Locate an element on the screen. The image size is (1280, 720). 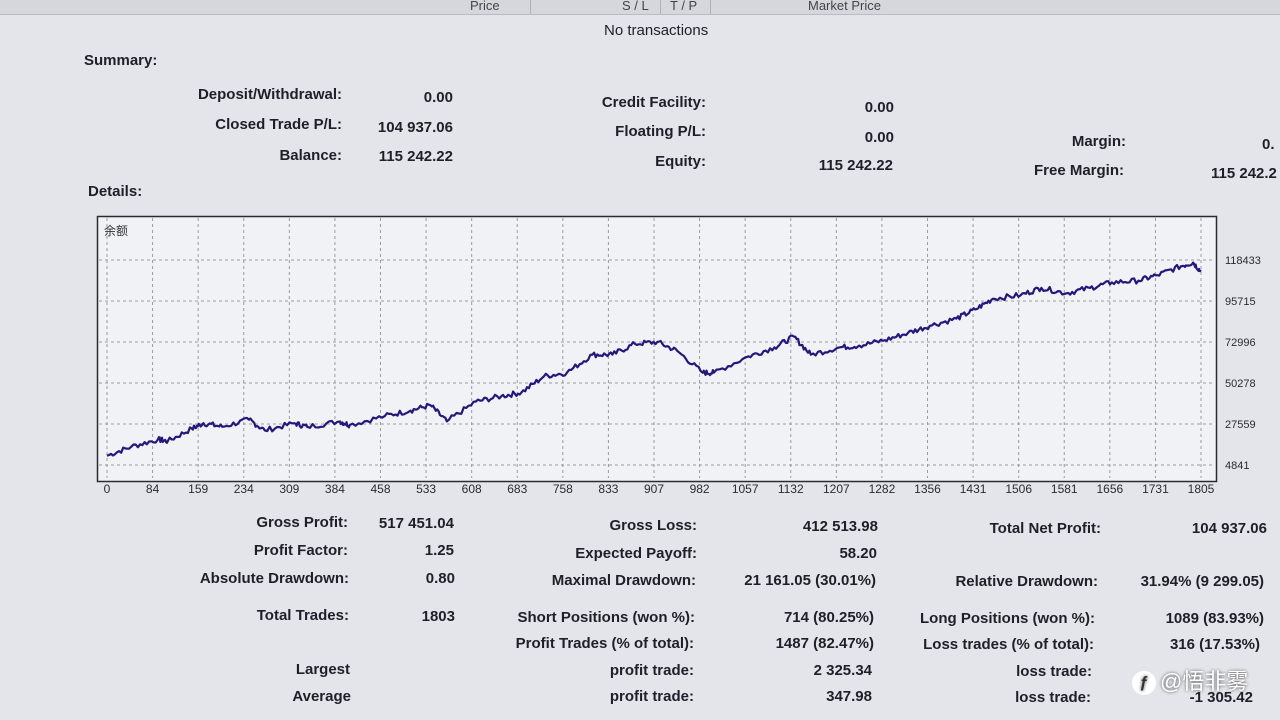
credit-label: Credit Facility: is located at coordinates (653, 102).